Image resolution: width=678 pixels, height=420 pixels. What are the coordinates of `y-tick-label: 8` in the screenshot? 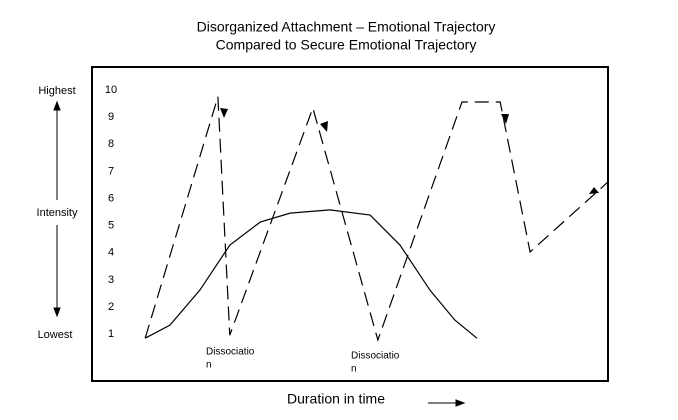 It's located at (111, 144).